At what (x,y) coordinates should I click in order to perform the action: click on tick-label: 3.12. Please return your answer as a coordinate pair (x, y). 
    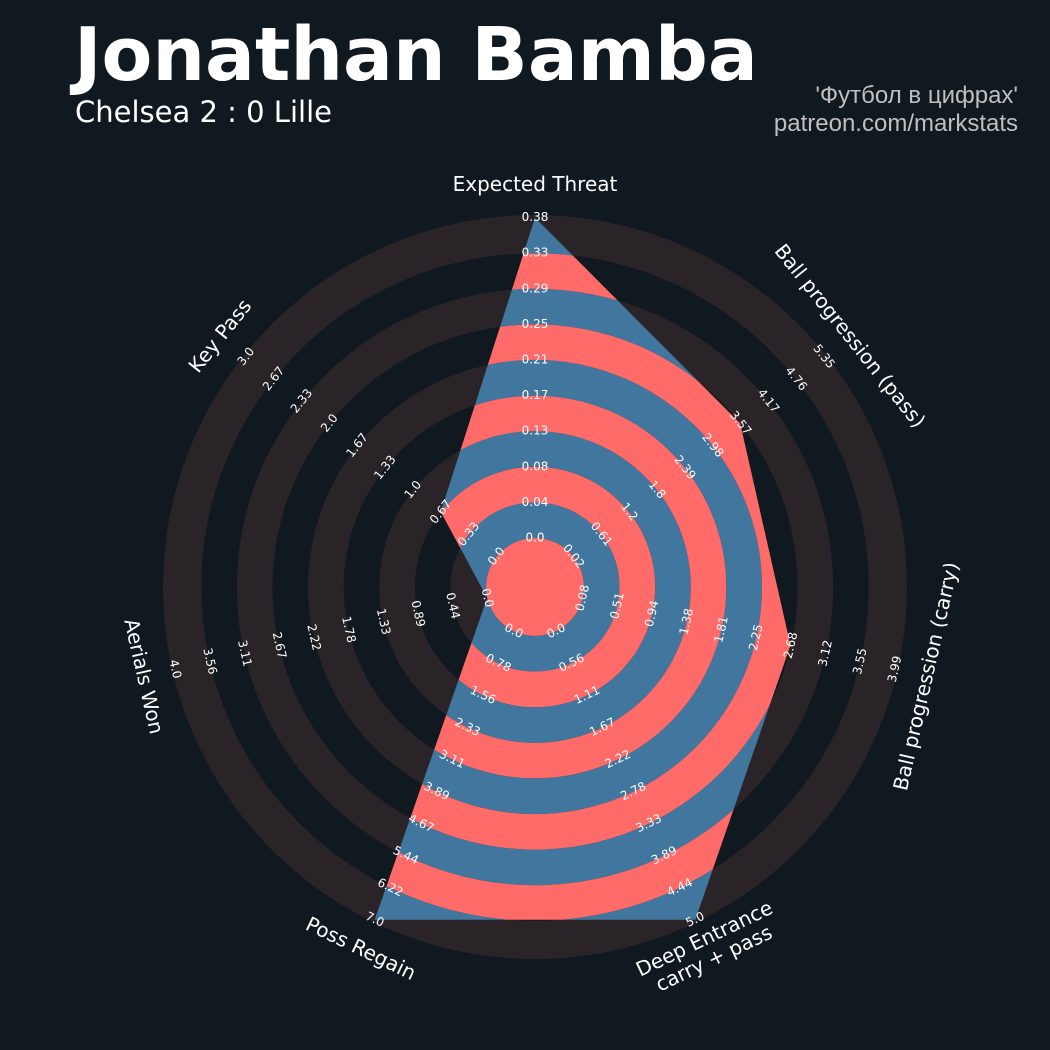
    Looking at the image, I should click on (825, 653).